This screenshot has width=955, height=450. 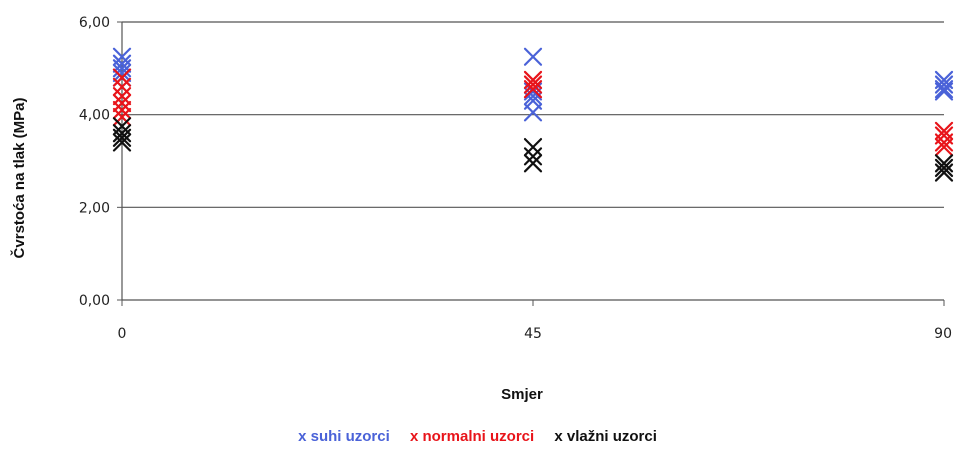 I want to click on x-tick-label: 45, so click(x=533, y=334).